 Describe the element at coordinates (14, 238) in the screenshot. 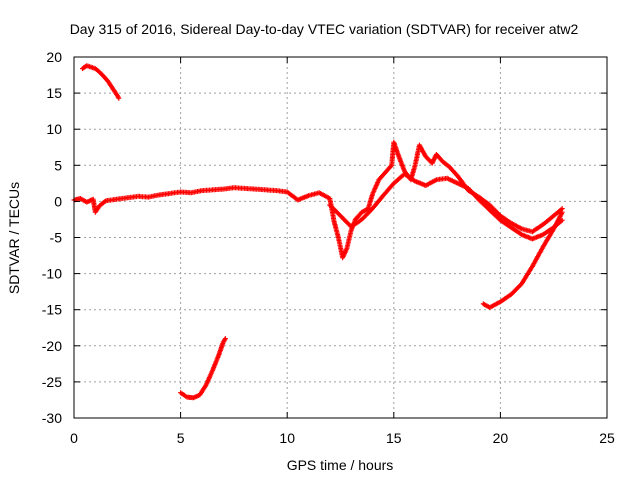

I see `y-axis-label: SDTVAR / TECUs` at that location.